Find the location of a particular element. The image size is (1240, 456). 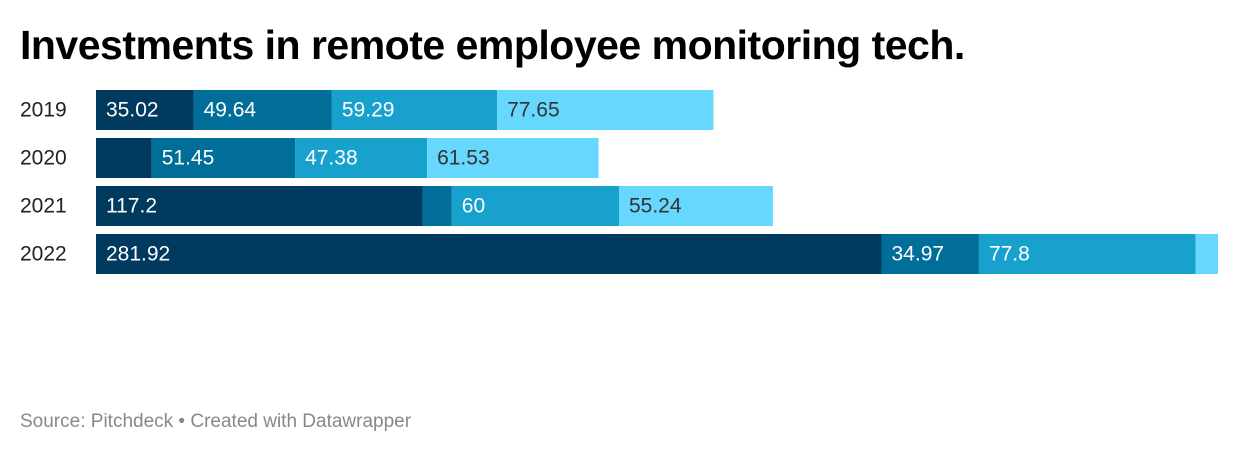

category-label-2022: 2022 is located at coordinates (43, 254).